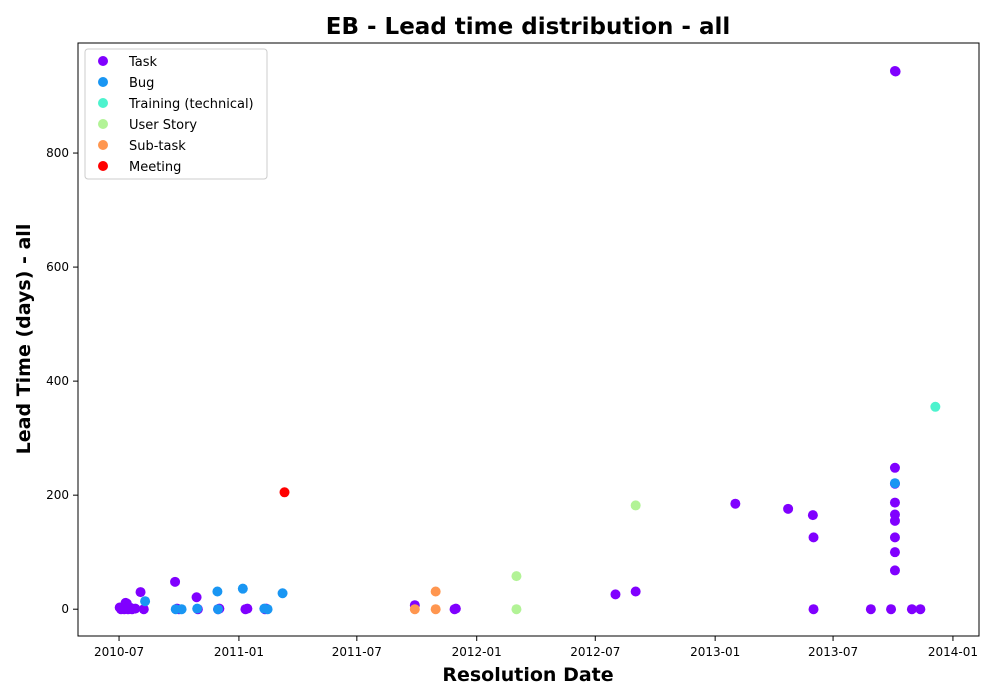 The height and width of the screenshot is (700, 1000). What do you see at coordinates (595, 652) in the screenshot?
I see `x-tick-label: 2012-07` at bounding box center [595, 652].